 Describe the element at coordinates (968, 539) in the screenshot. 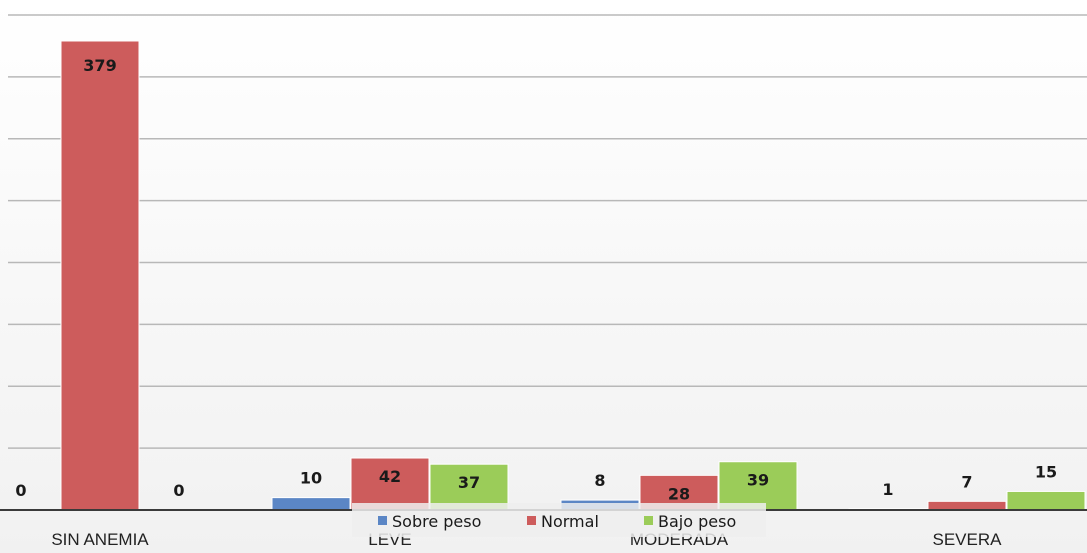

I see `category-label: SEVERA` at that location.